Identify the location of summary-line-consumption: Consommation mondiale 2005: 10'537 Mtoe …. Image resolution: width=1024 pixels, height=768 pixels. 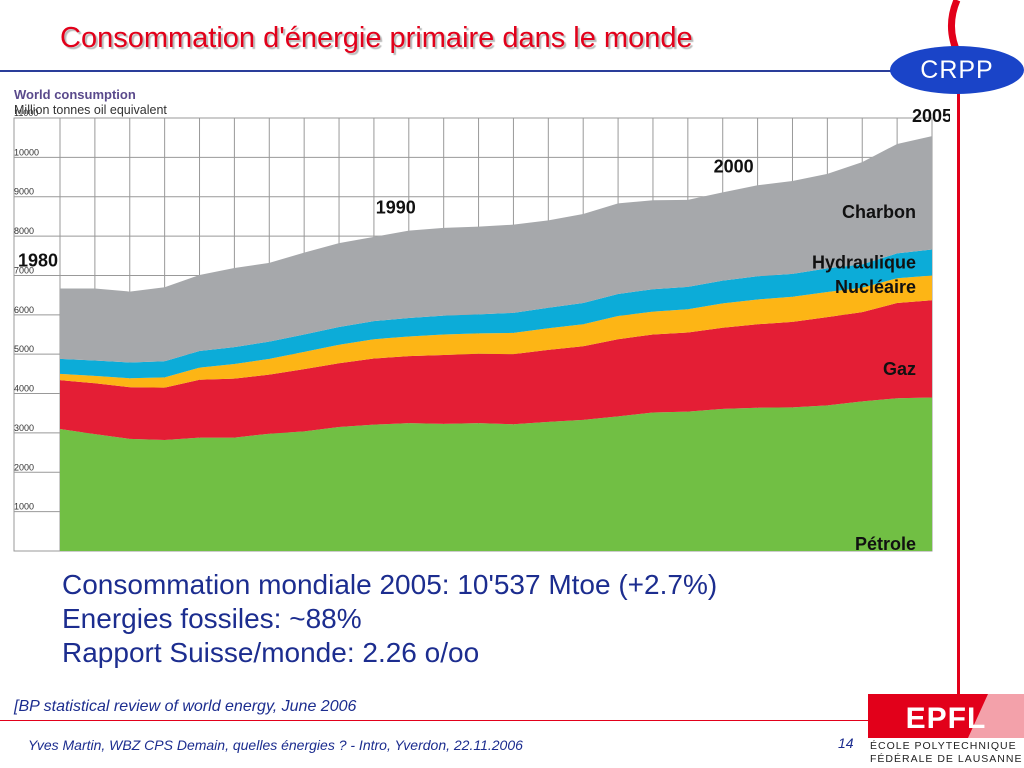
(390, 584).